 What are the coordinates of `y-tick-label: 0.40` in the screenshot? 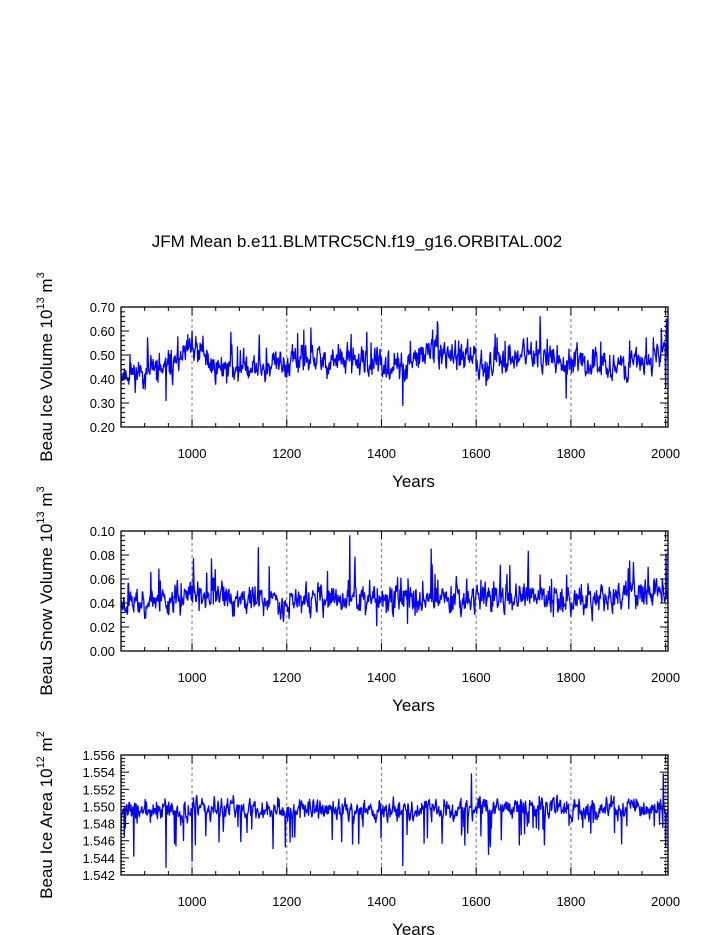 It's located at (102, 379).